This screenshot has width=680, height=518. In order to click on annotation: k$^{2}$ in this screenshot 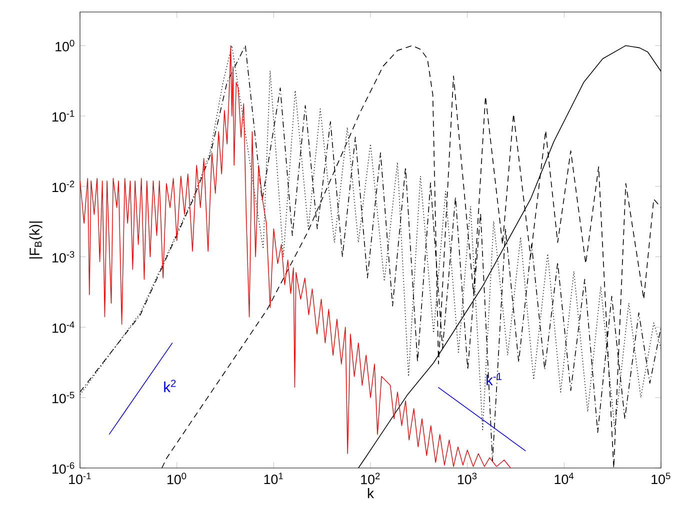, I will do `click(170, 386)`.